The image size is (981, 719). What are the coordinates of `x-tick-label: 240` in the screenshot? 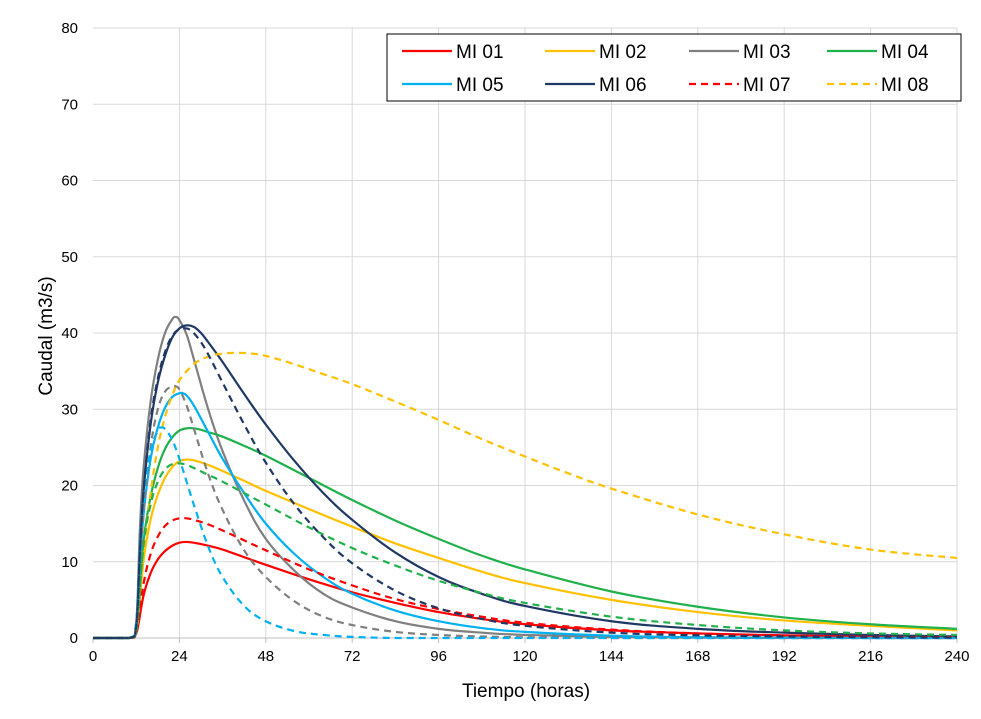 It's located at (956, 656).